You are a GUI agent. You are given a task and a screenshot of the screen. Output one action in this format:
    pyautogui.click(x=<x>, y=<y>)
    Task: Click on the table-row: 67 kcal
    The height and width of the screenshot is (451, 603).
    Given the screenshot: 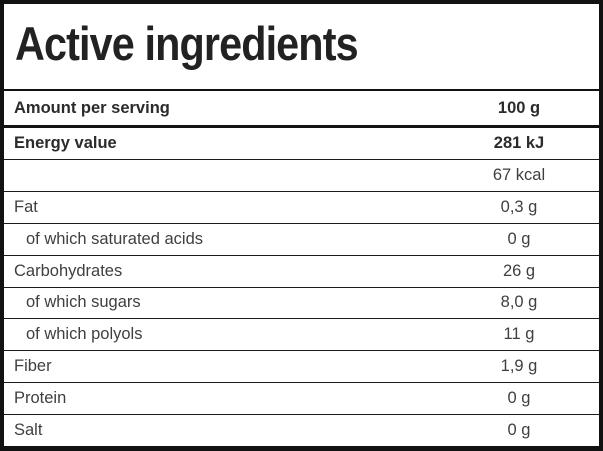 What is the action you would take?
    pyautogui.click(x=301, y=176)
    